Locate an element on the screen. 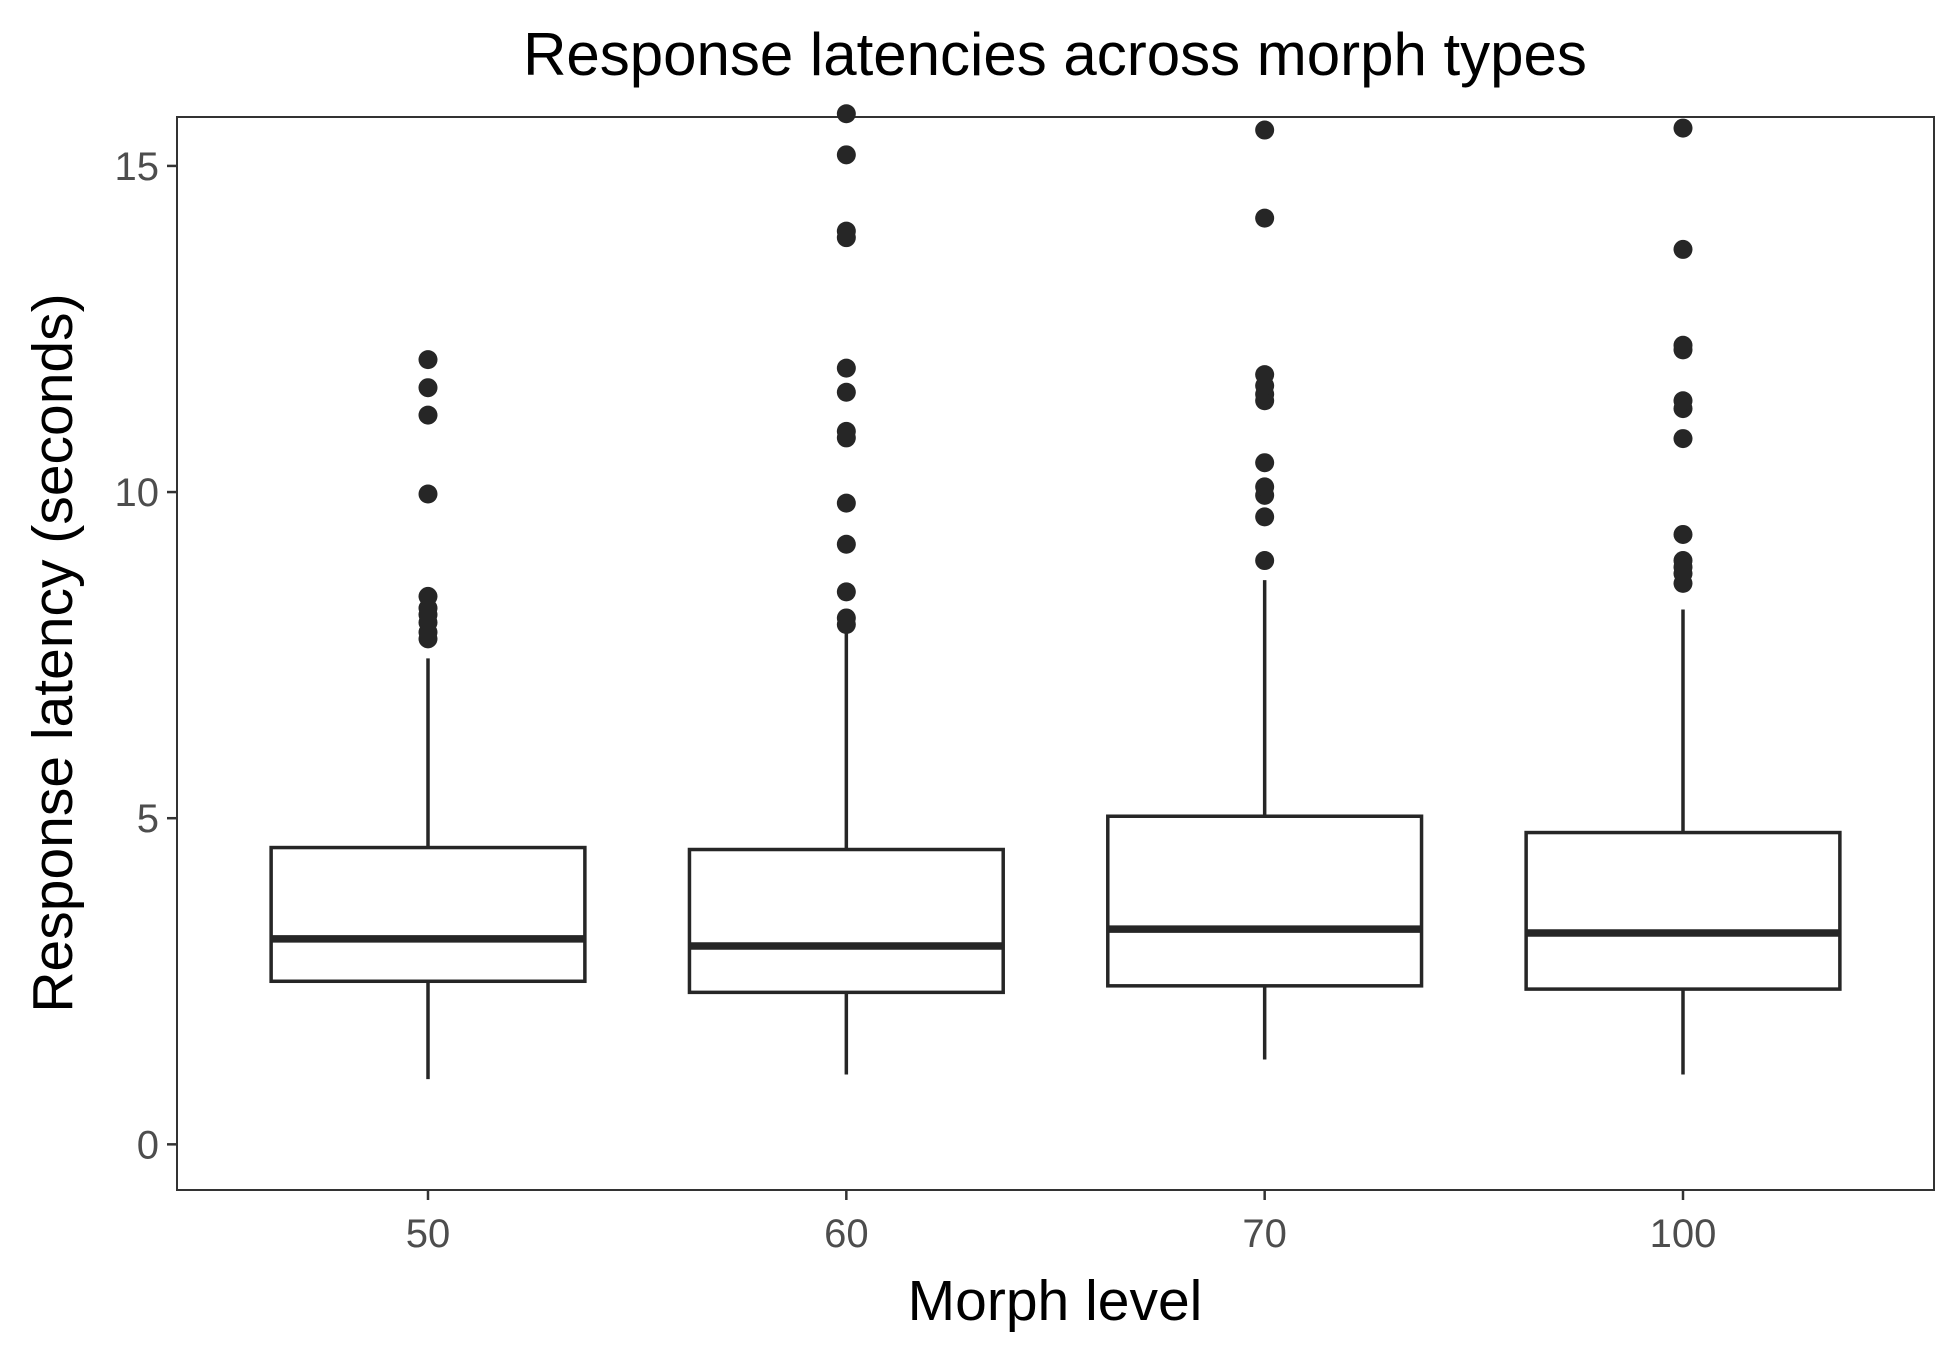 Image resolution: width=1950 pixels, height=1350 pixels. x-tick-label: 70 is located at coordinates (1264, 1234).